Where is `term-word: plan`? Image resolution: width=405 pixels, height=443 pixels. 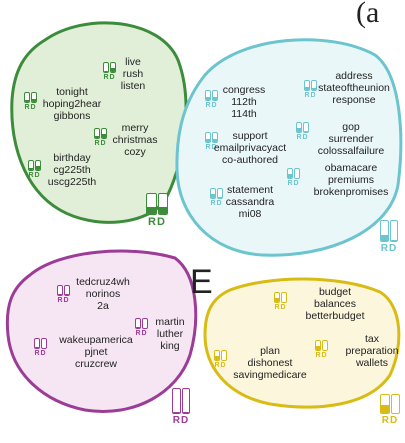 term-word: plan is located at coordinates (270, 351).